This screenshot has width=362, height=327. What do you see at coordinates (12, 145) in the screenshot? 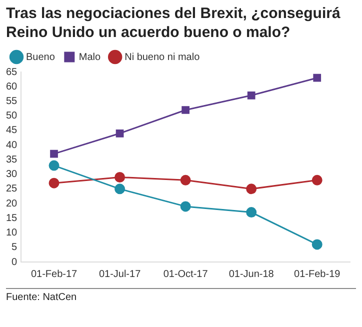
I see `y-tick-label: 40` at bounding box center [12, 145].